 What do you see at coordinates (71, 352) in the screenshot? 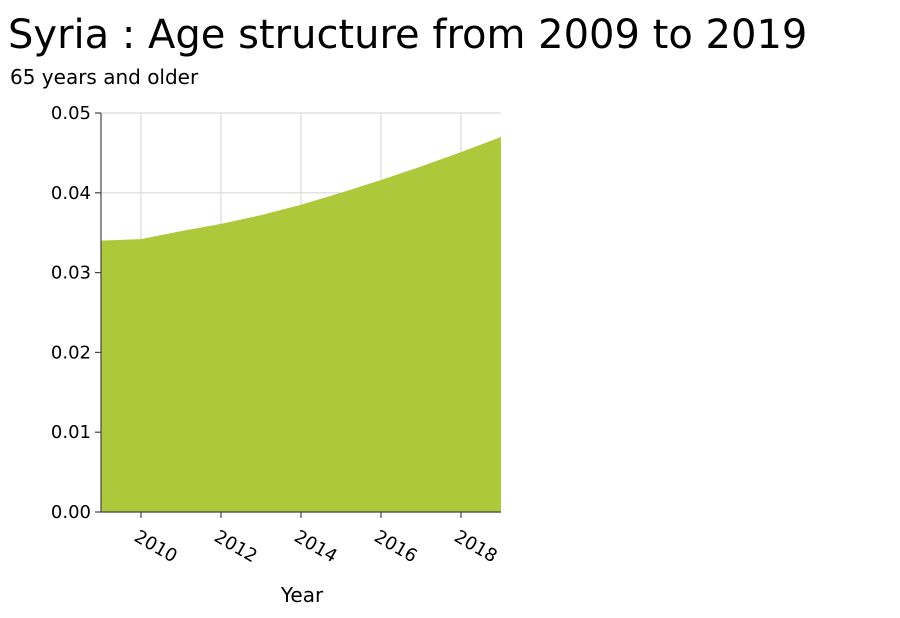
I see `y-tick-label: 0.02` at bounding box center [71, 352].